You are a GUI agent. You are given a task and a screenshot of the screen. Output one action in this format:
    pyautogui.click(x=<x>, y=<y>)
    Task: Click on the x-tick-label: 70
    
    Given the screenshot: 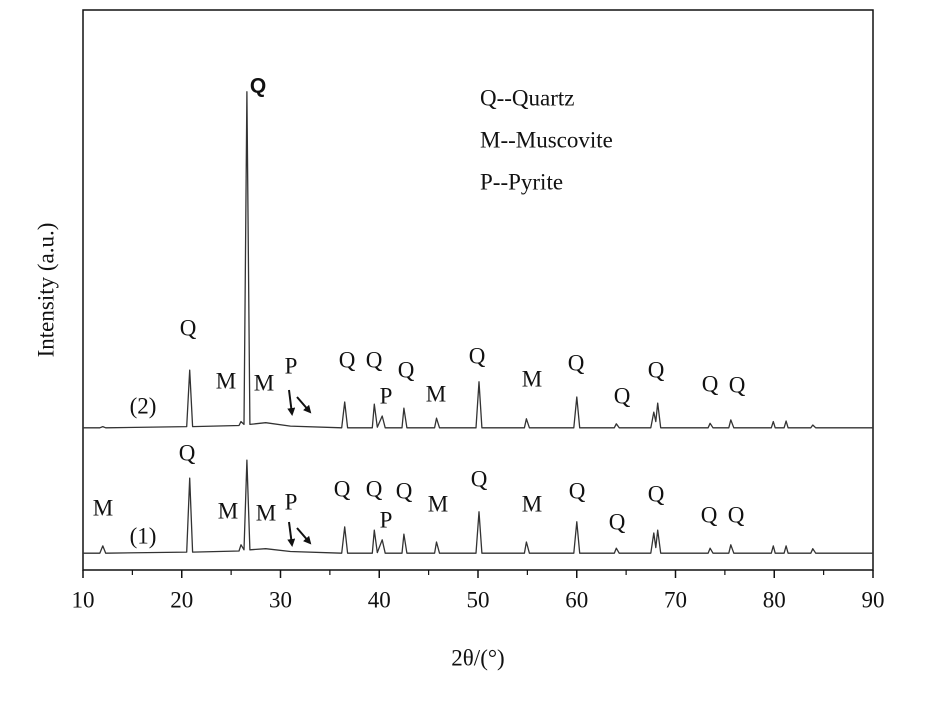 What is the action you would take?
    pyautogui.click(x=675, y=599)
    